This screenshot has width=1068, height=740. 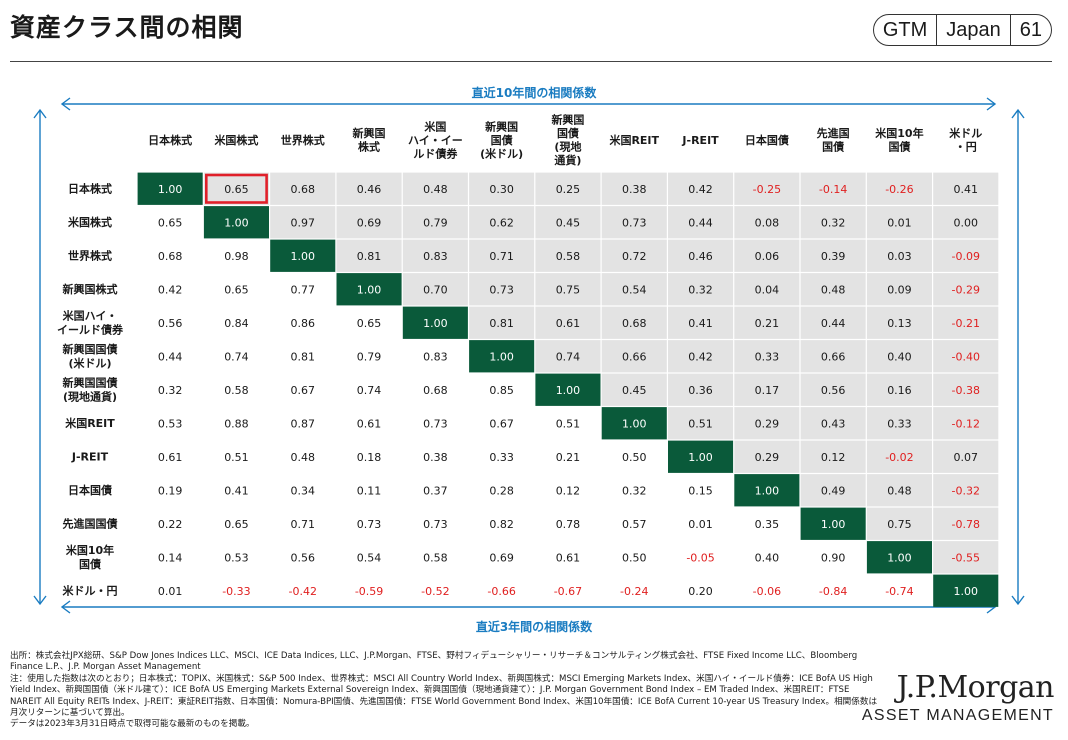 What do you see at coordinates (833, 557) in the screenshot?
I see `cell-value: 0.90` at bounding box center [833, 557].